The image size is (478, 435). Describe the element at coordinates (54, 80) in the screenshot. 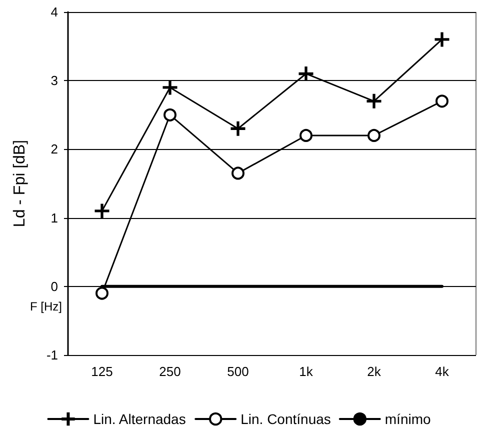

I see `y-tick-label: 3` at that location.